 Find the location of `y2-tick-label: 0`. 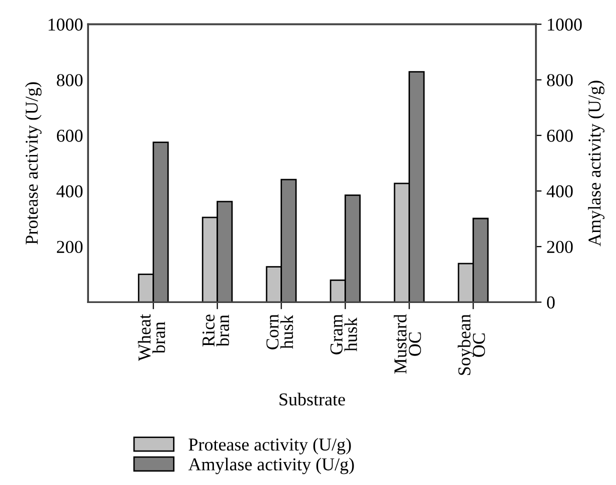

y2-tick-label: 0 is located at coordinates (551, 302).